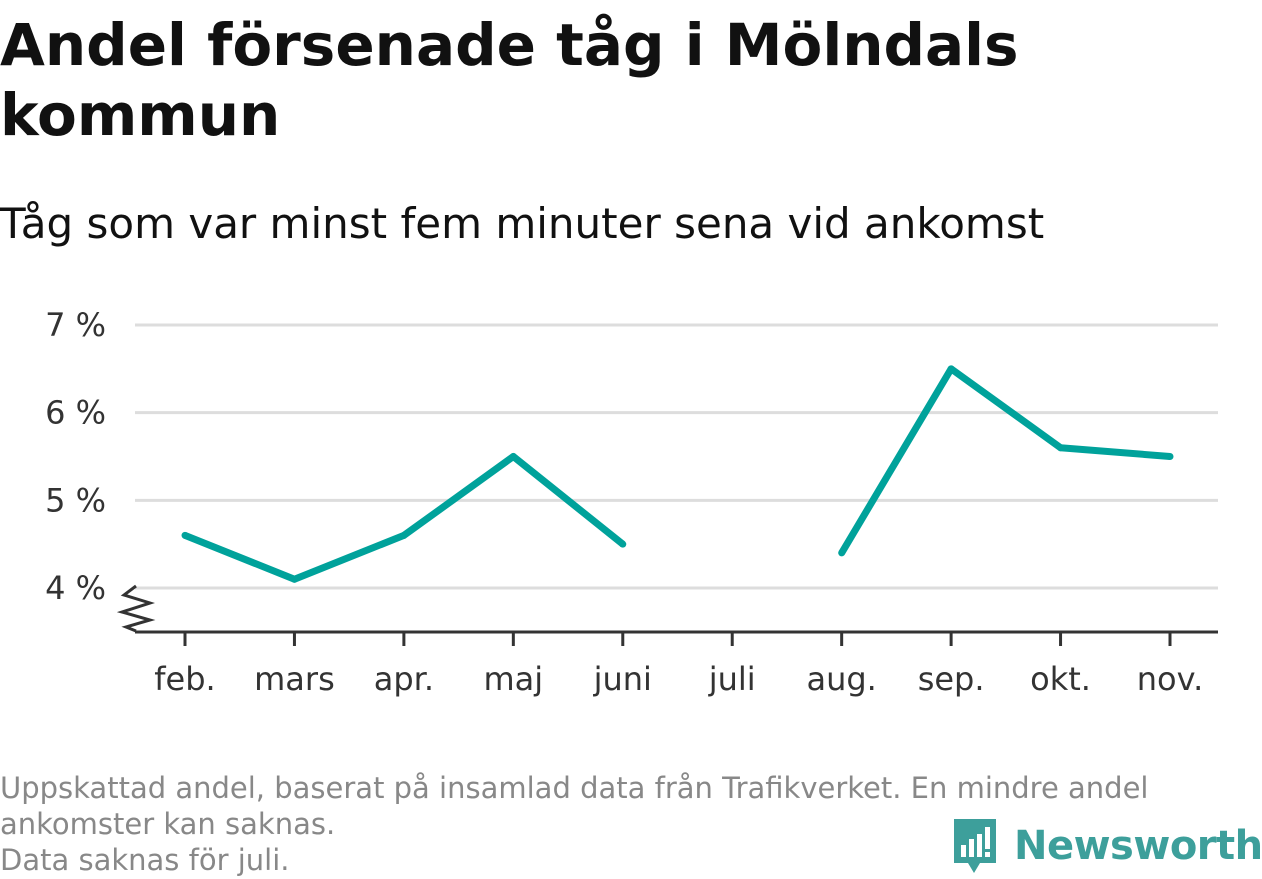  I want to click on x-tick-label: okt., so click(1060, 679).